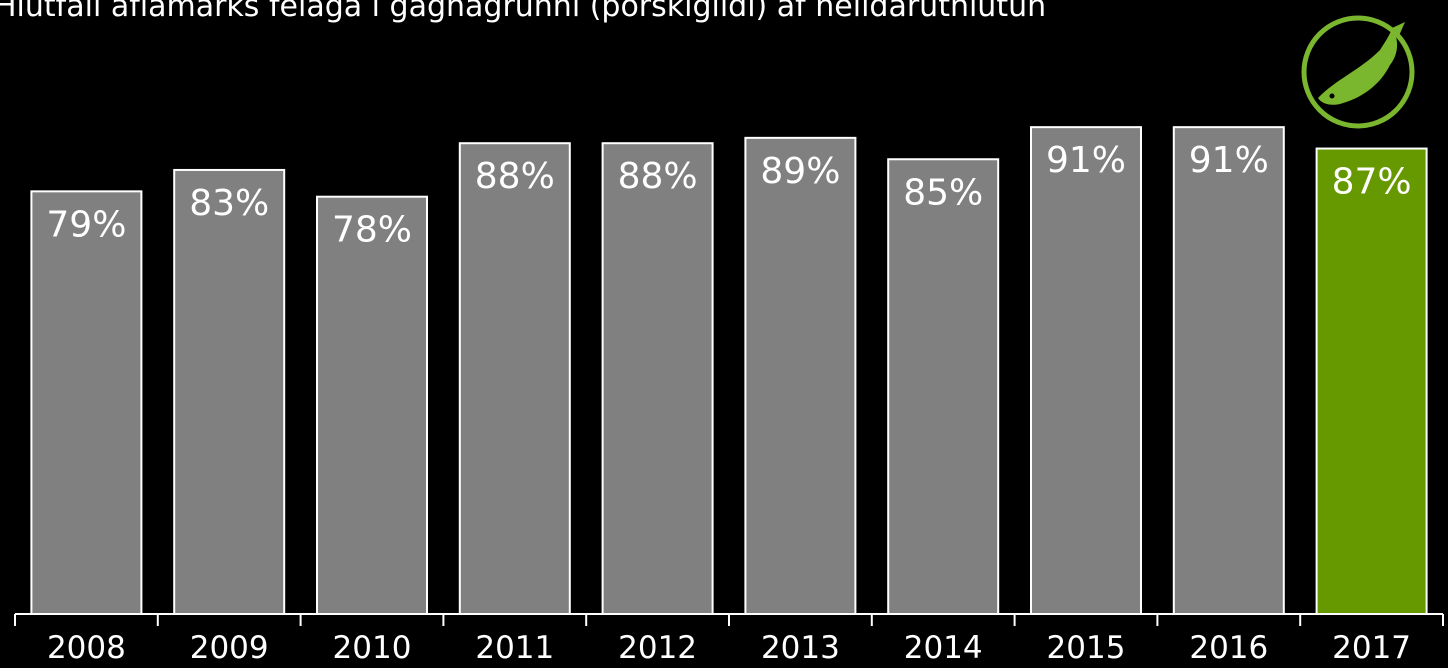  Describe the element at coordinates (800, 648) in the screenshot. I see `x-tick-label: 2013` at that location.